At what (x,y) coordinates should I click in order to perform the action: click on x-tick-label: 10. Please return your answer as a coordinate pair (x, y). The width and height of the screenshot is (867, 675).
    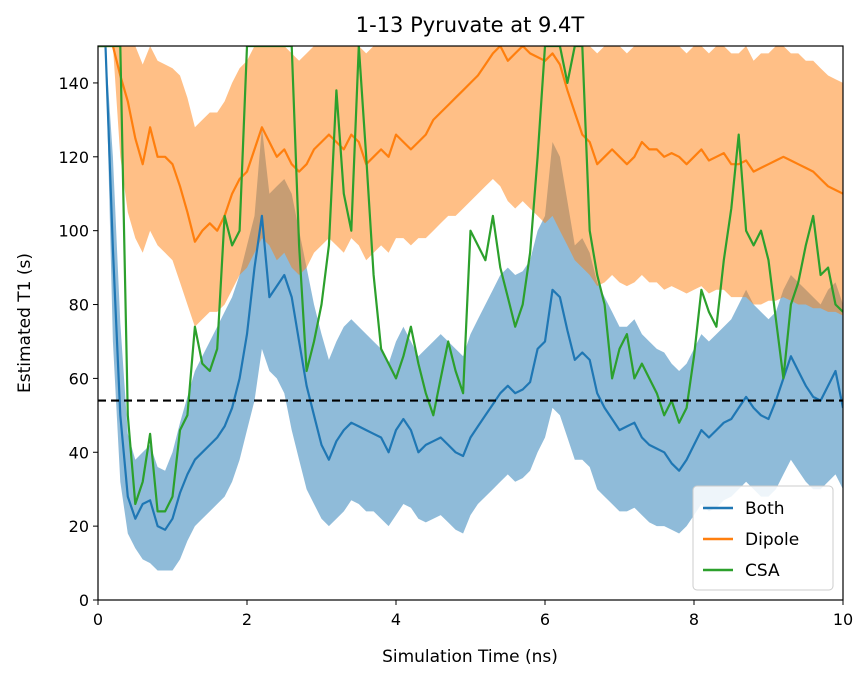
    Looking at the image, I should click on (843, 619).